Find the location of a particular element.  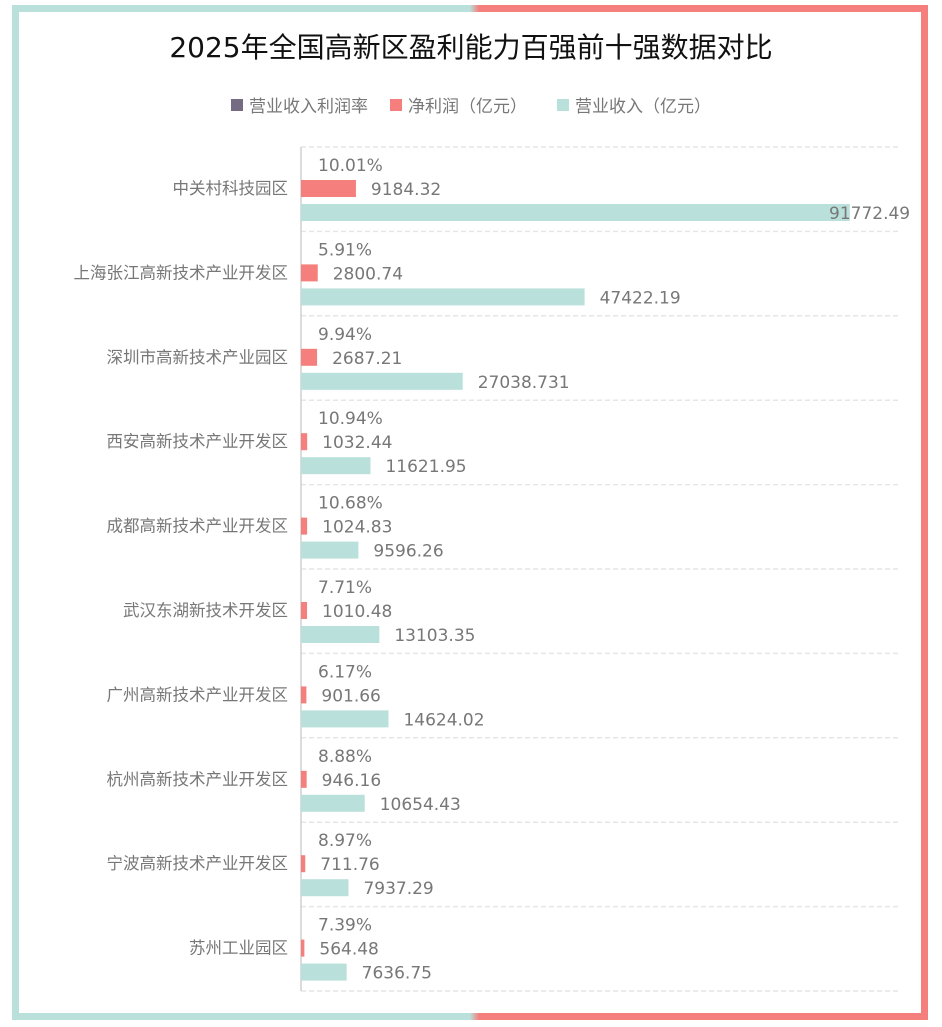

legend-label: 营业收入（亿元） is located at coordinates (643, 107).